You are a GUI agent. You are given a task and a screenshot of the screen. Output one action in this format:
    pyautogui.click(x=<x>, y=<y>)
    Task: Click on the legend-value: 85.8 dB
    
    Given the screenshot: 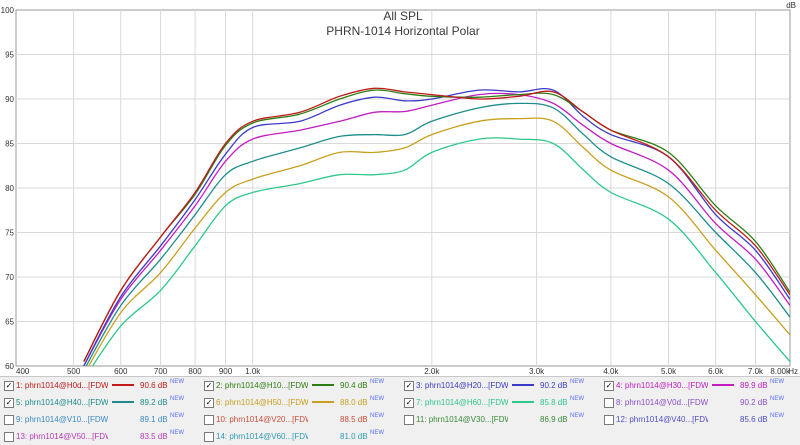 What is the action you would take?
    pyautogui.click(x=554, y=402)
    